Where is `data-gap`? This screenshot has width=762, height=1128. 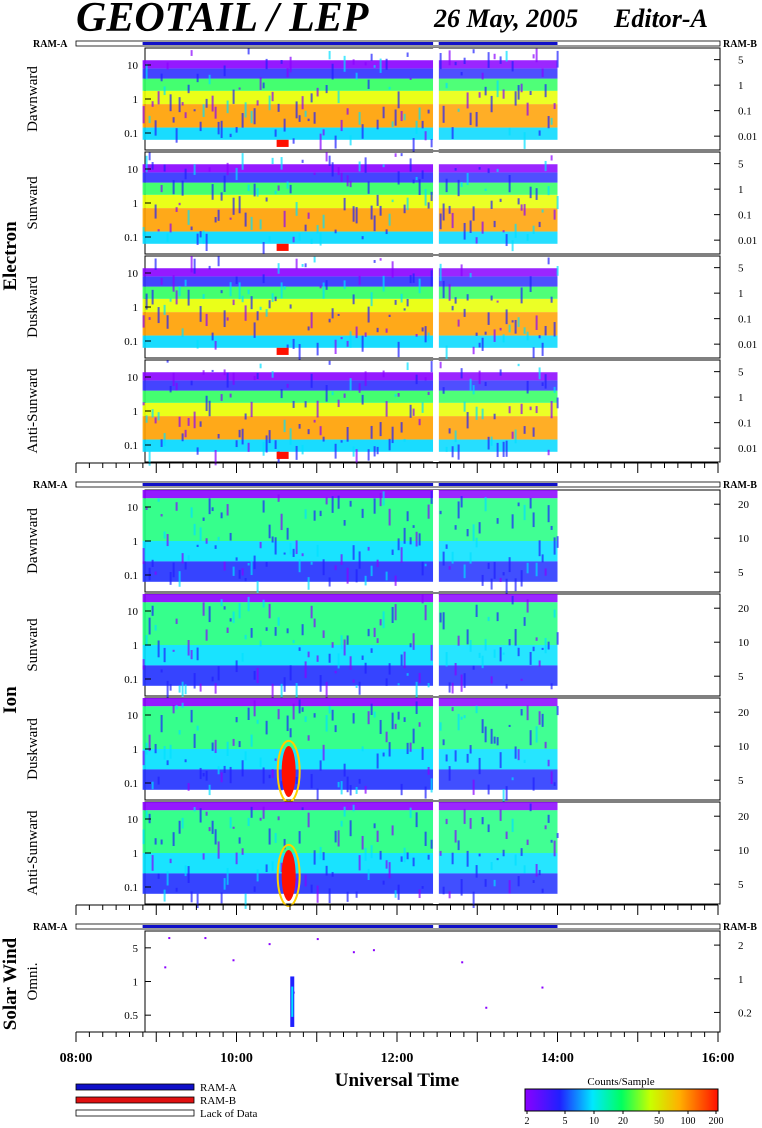 data-gap is located at coordinates (436, 541).